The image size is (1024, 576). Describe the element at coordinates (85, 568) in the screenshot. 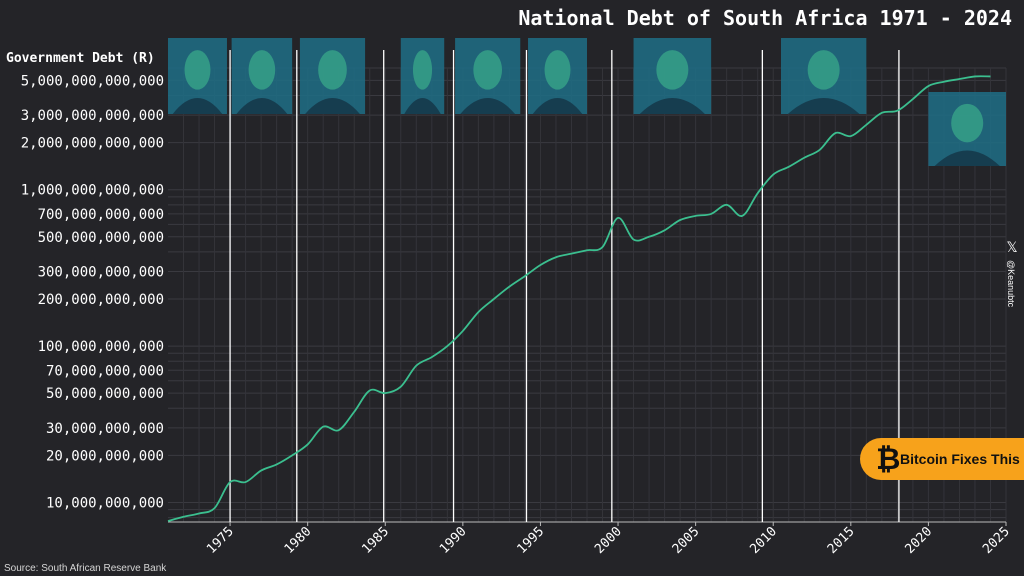

I see `source-note: Source: South African Reserve Bank` at that location.